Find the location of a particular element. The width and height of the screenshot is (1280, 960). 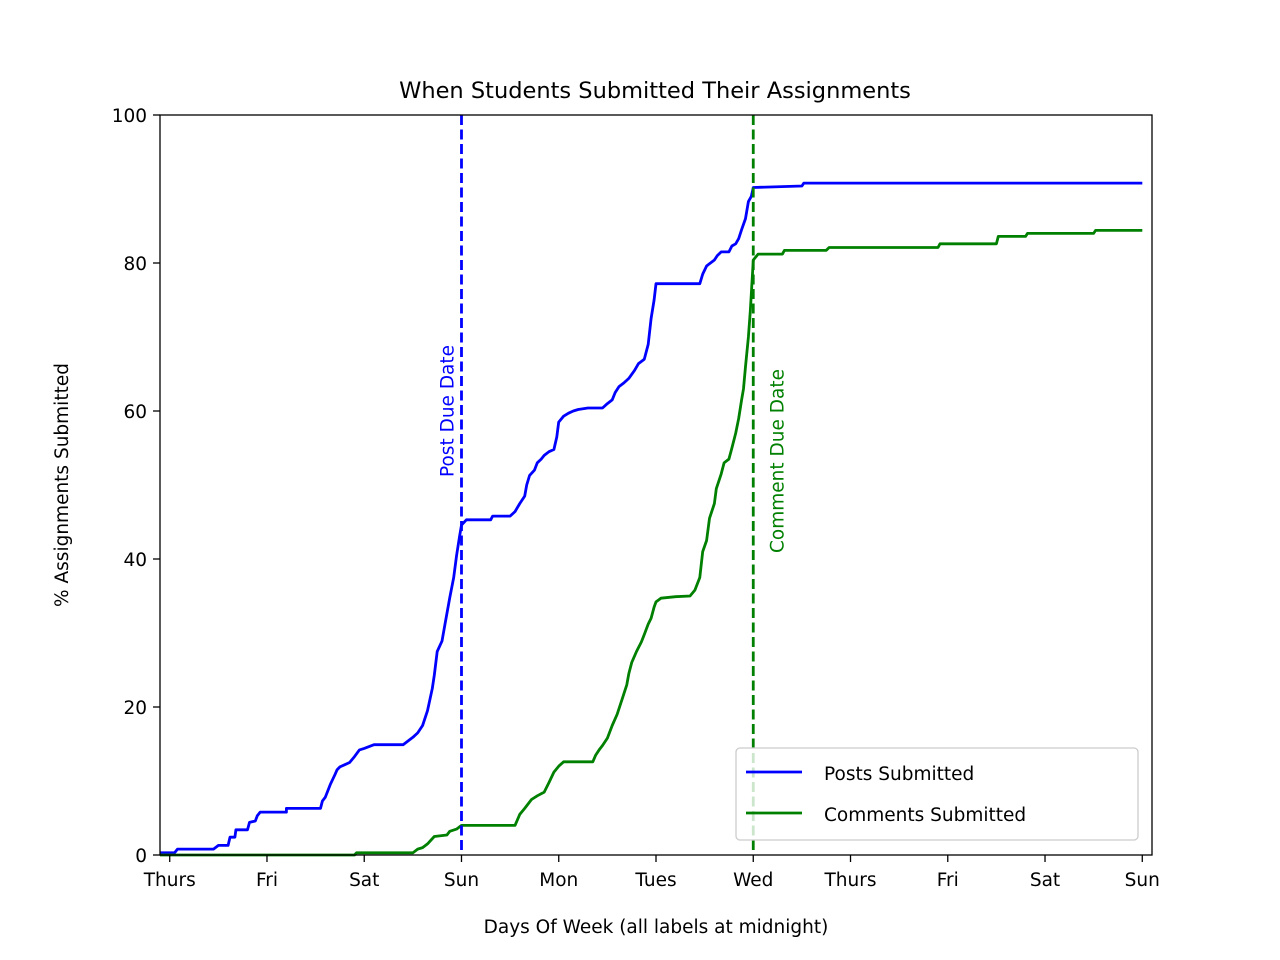

legend-box is located at coordinates (937, 794).